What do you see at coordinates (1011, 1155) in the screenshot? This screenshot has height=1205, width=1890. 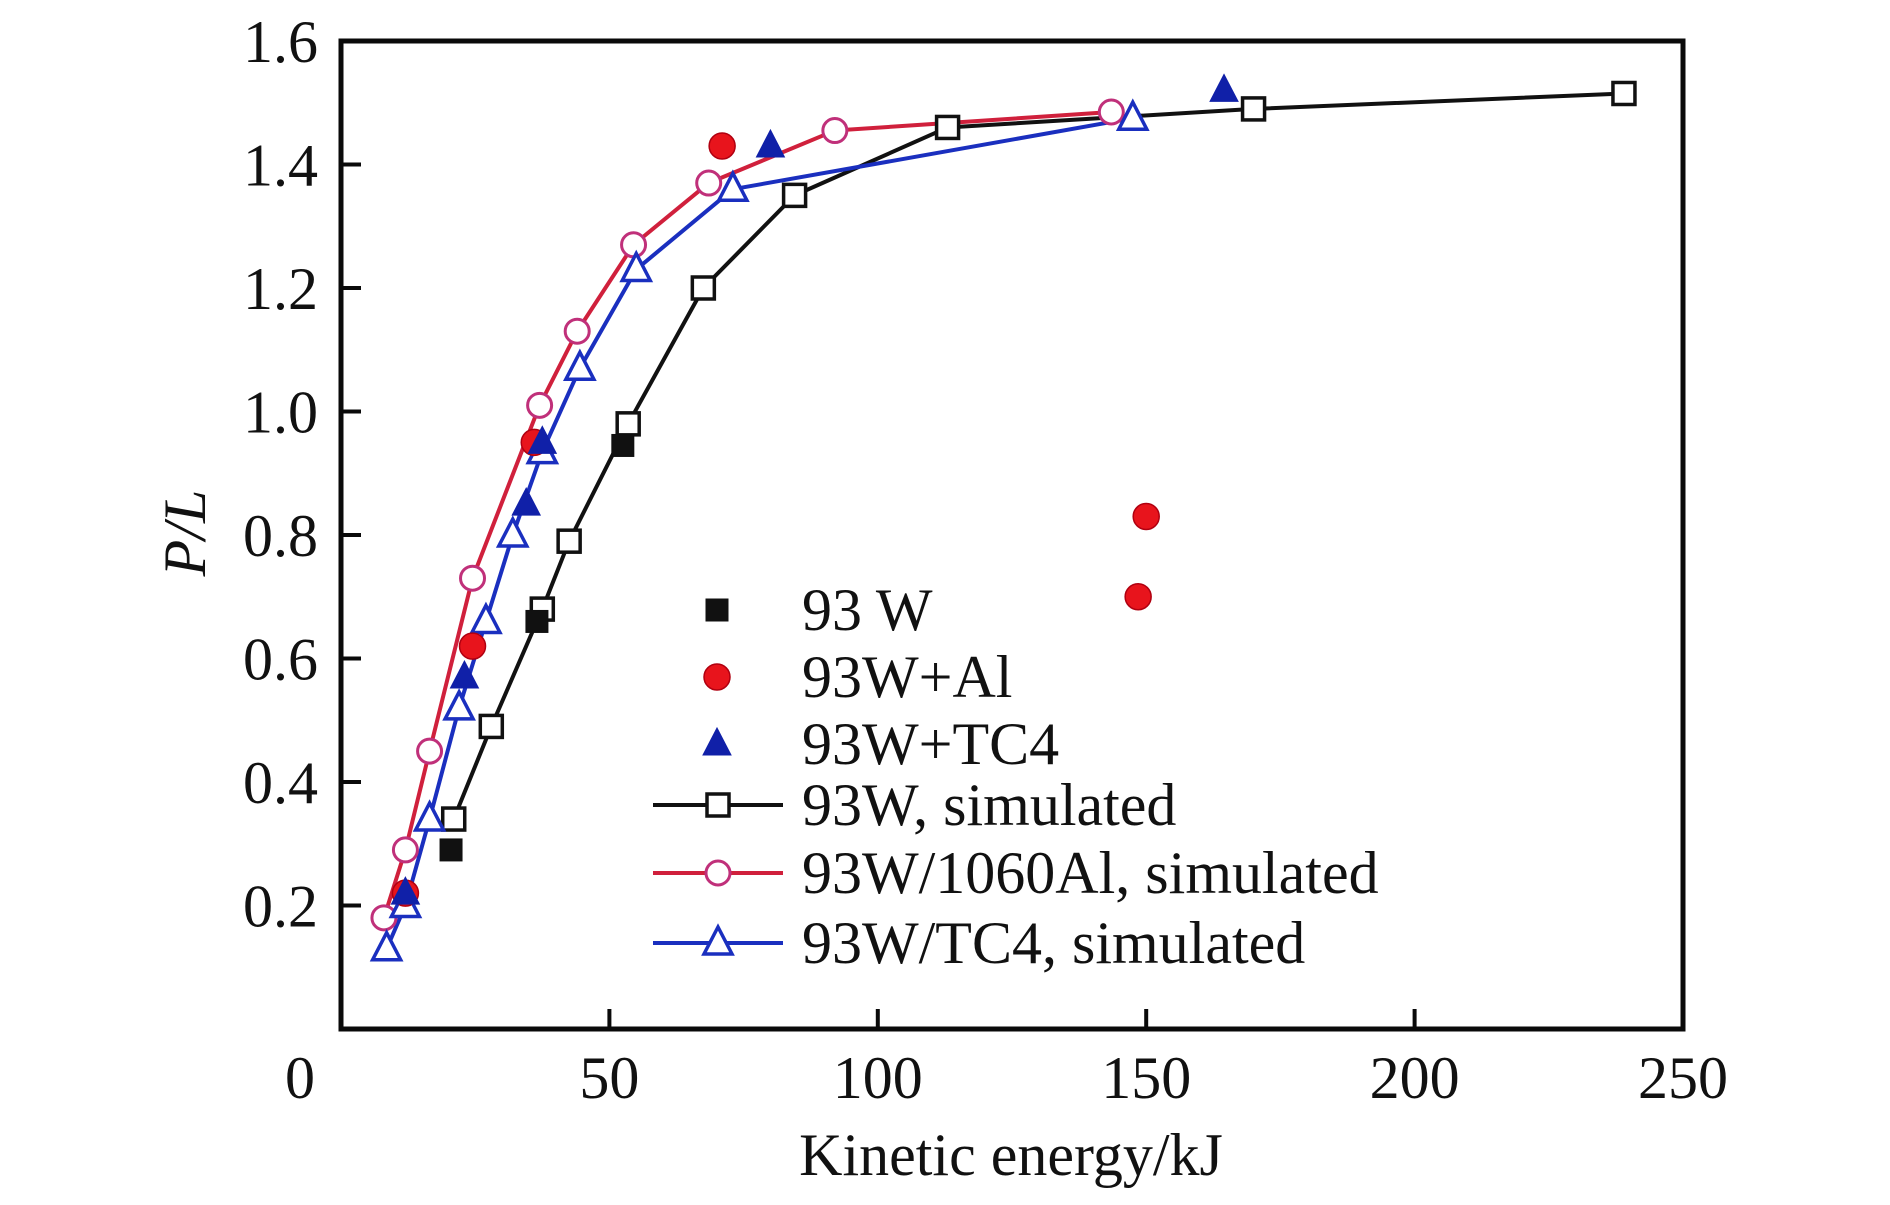 I see `x-axis-title: Kinetic energy/kJ` at bounding box center [1011, 1155].